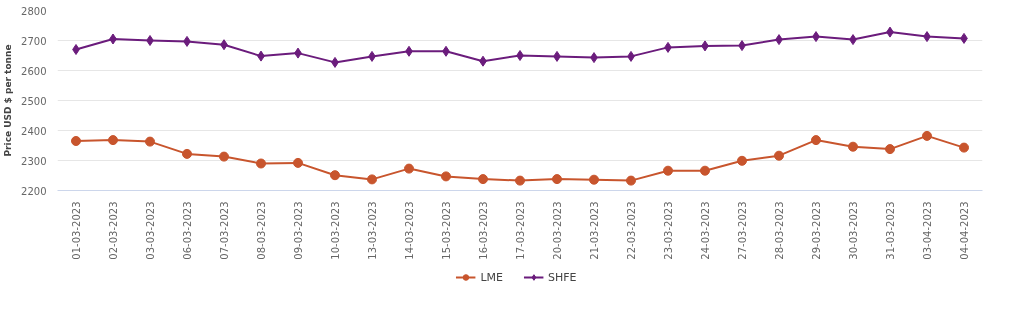 The width and height of the screenshot is (1016, 327). Describe the element at coordinates (34, 131) in the screenshot. I see `y-tick-label: 2400` at that location.